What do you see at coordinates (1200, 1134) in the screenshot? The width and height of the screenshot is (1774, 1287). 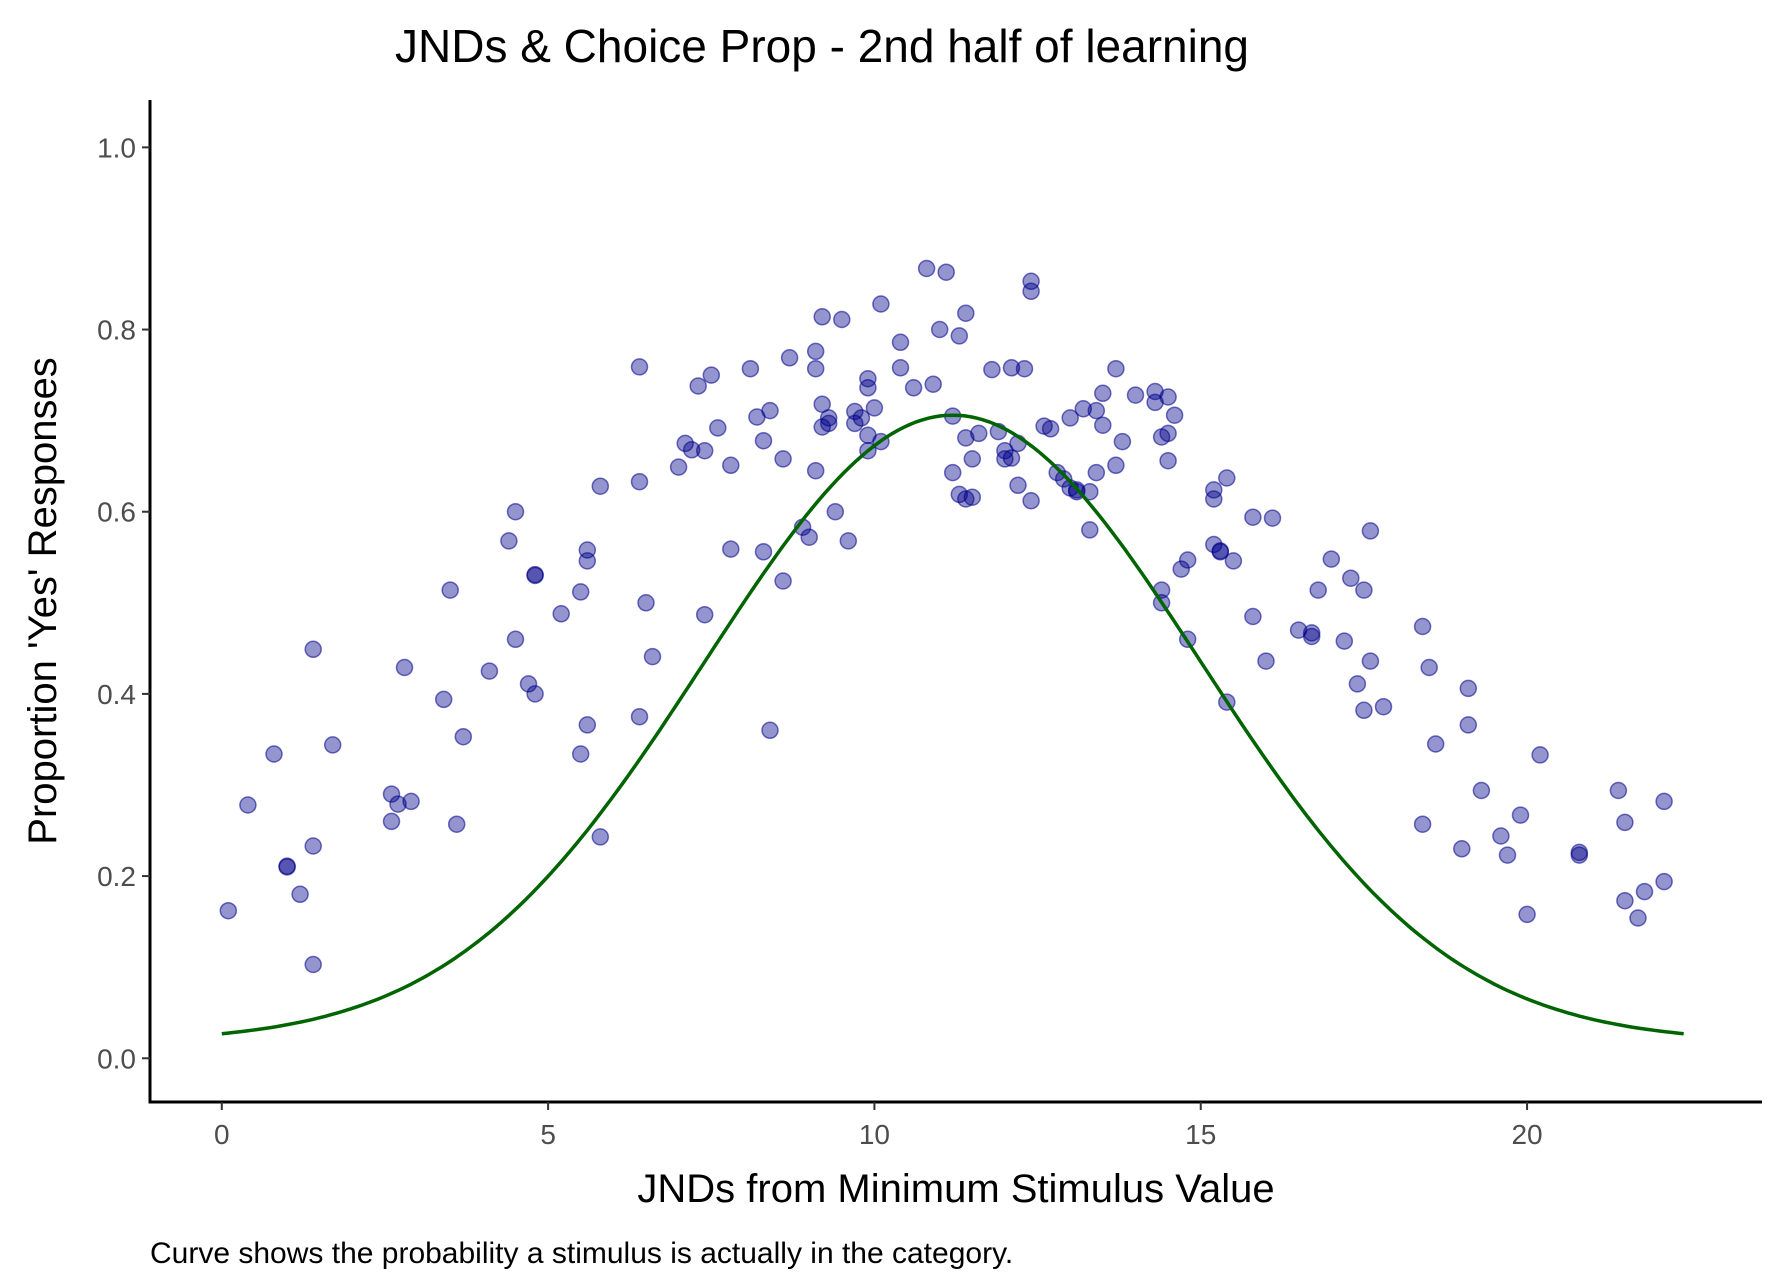 I see `x-tick-label: 15` at bounding box center [1200, 1134].